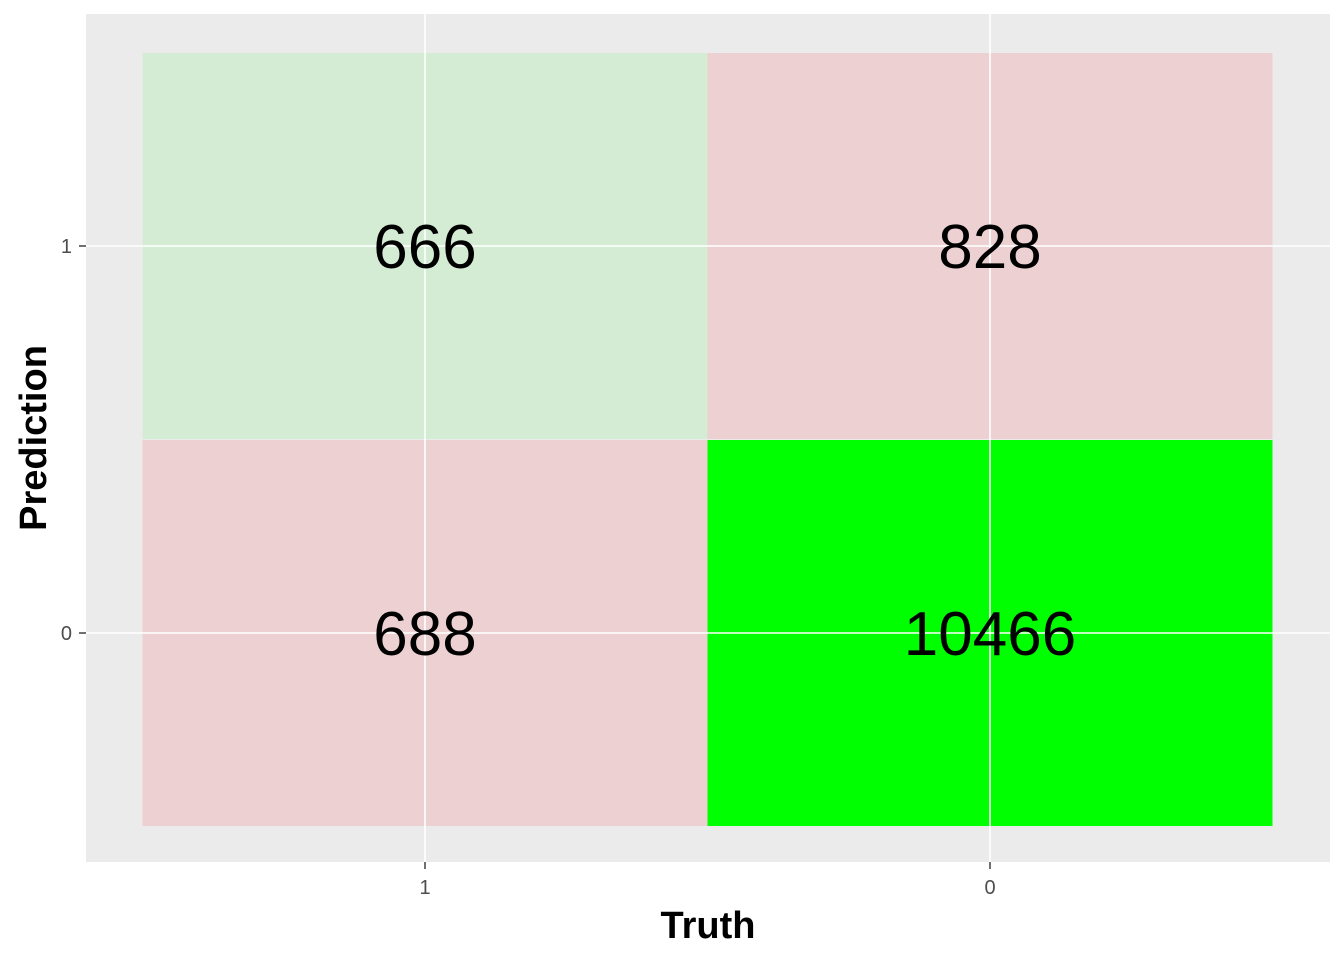 The width and height of the screenshot is (1344, 960). I want to click on x-tick-label: 1, so click(424, 888).